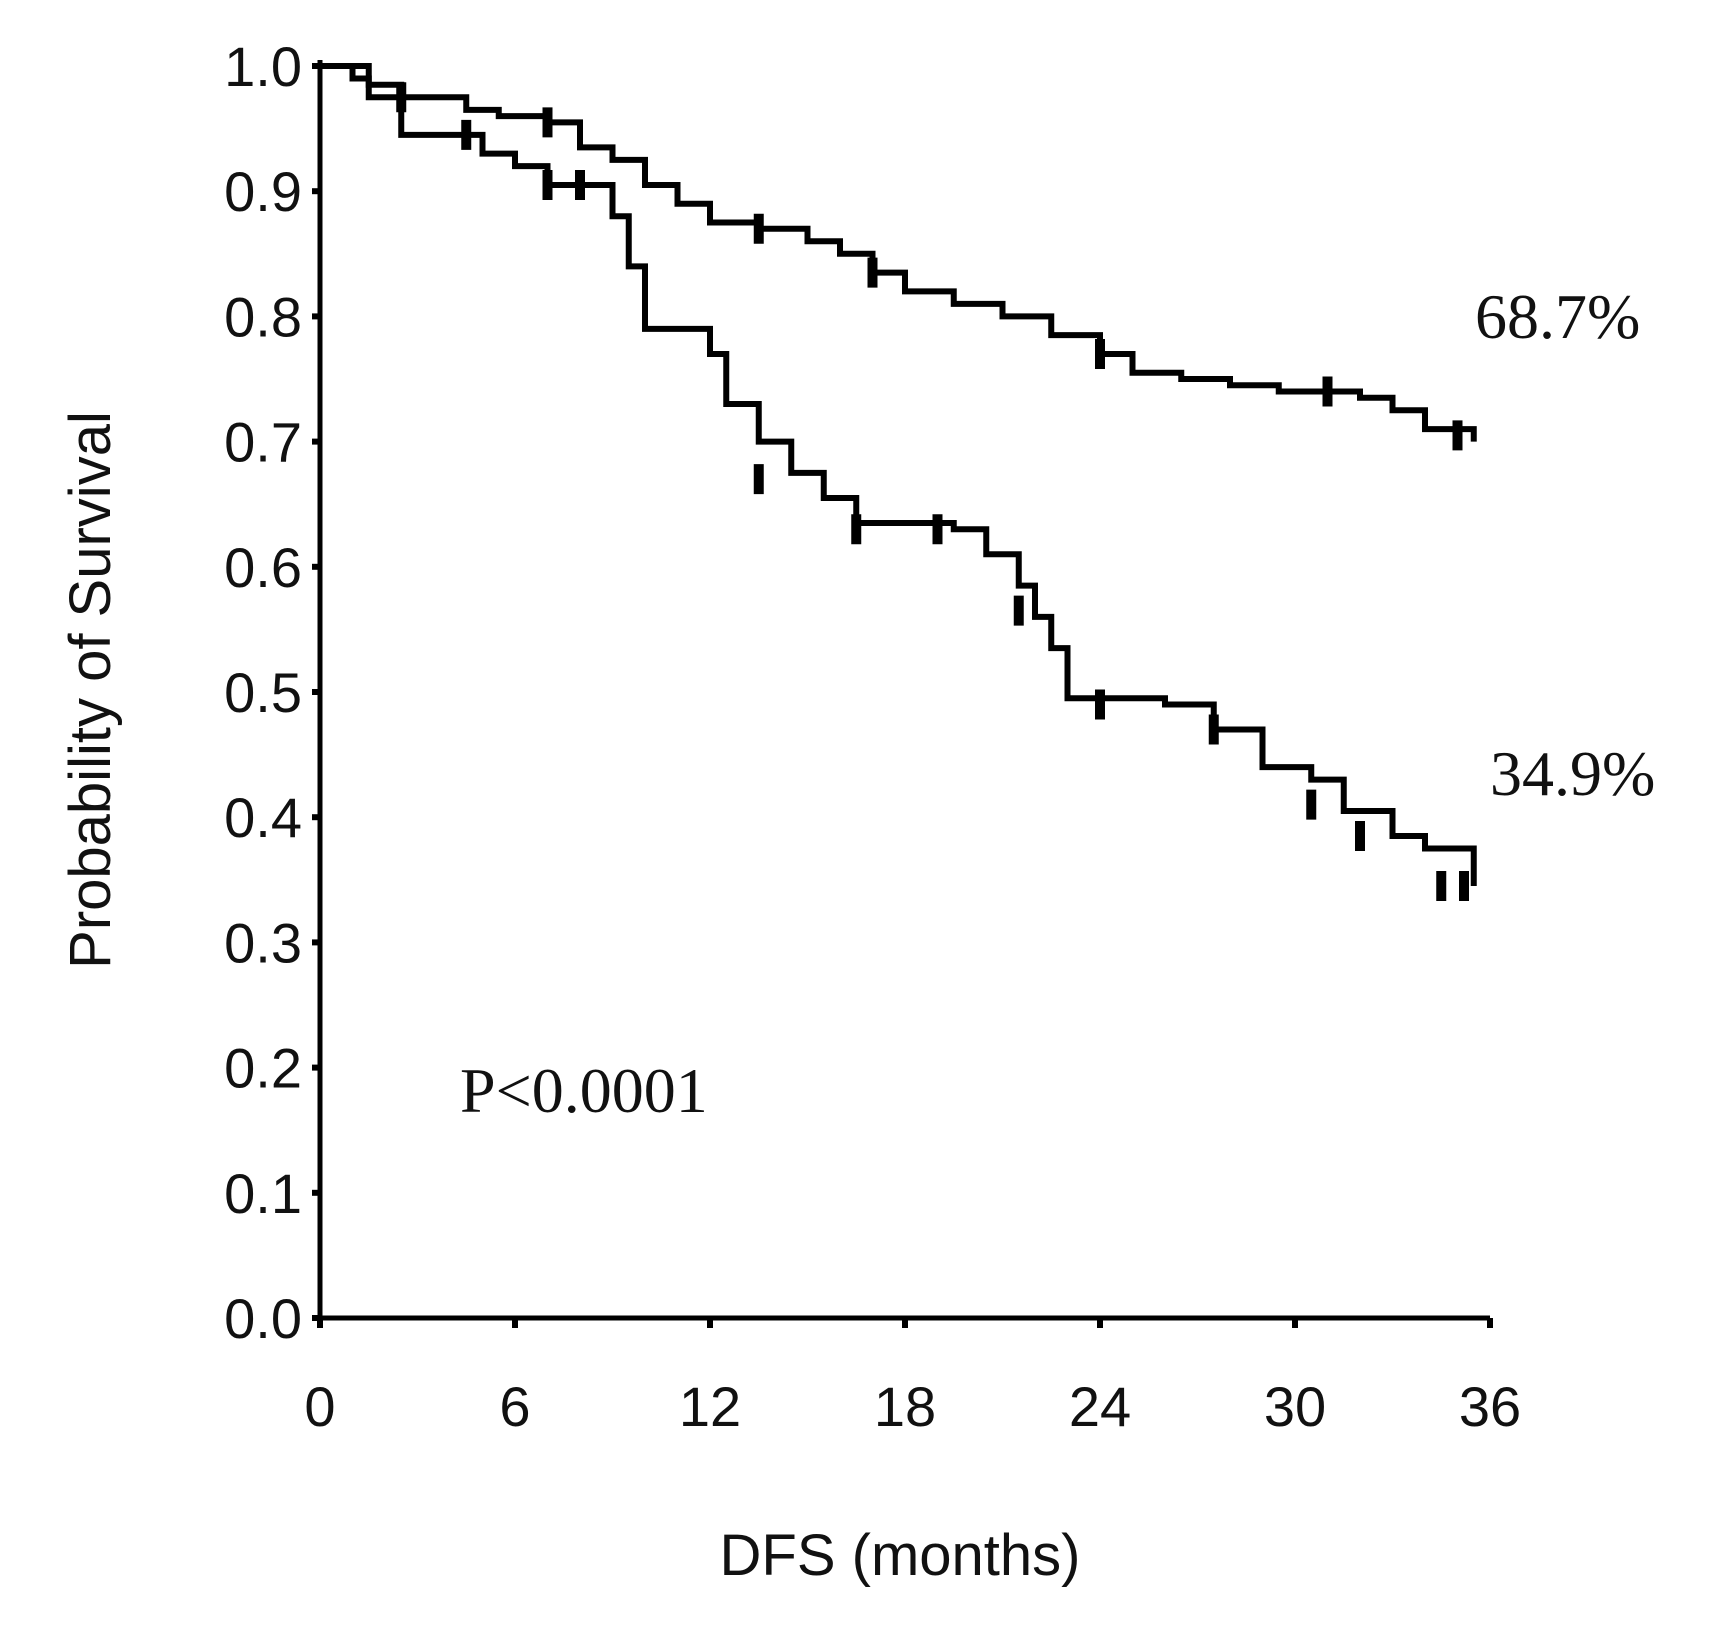 This screenshot has height=1633, width=1725. I want to click on upper-final-annotation: 68.7%, so click(1557, 316).